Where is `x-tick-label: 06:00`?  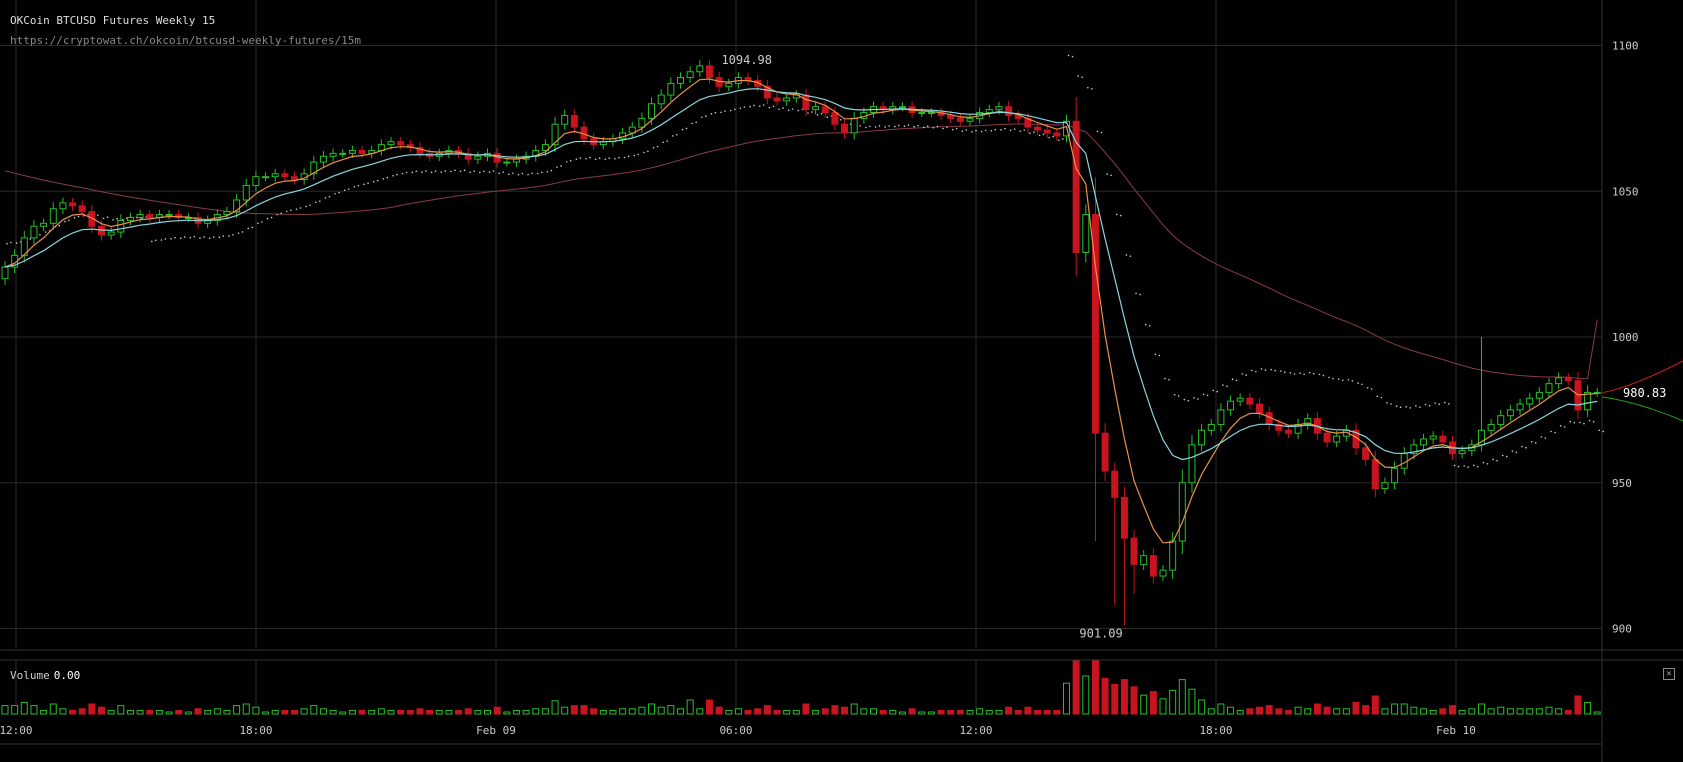
x-tick-label: 06:00 is located at coordinates (735, 730).